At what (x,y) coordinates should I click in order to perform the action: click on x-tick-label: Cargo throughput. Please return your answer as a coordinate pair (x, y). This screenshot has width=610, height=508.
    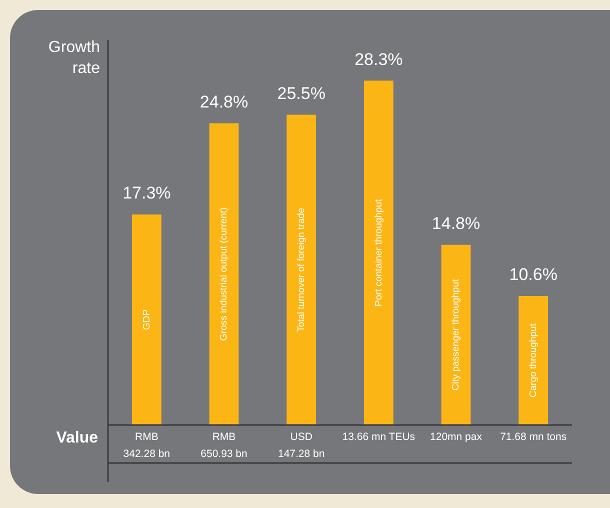
    Looking at the image, I should click on (533, 360).